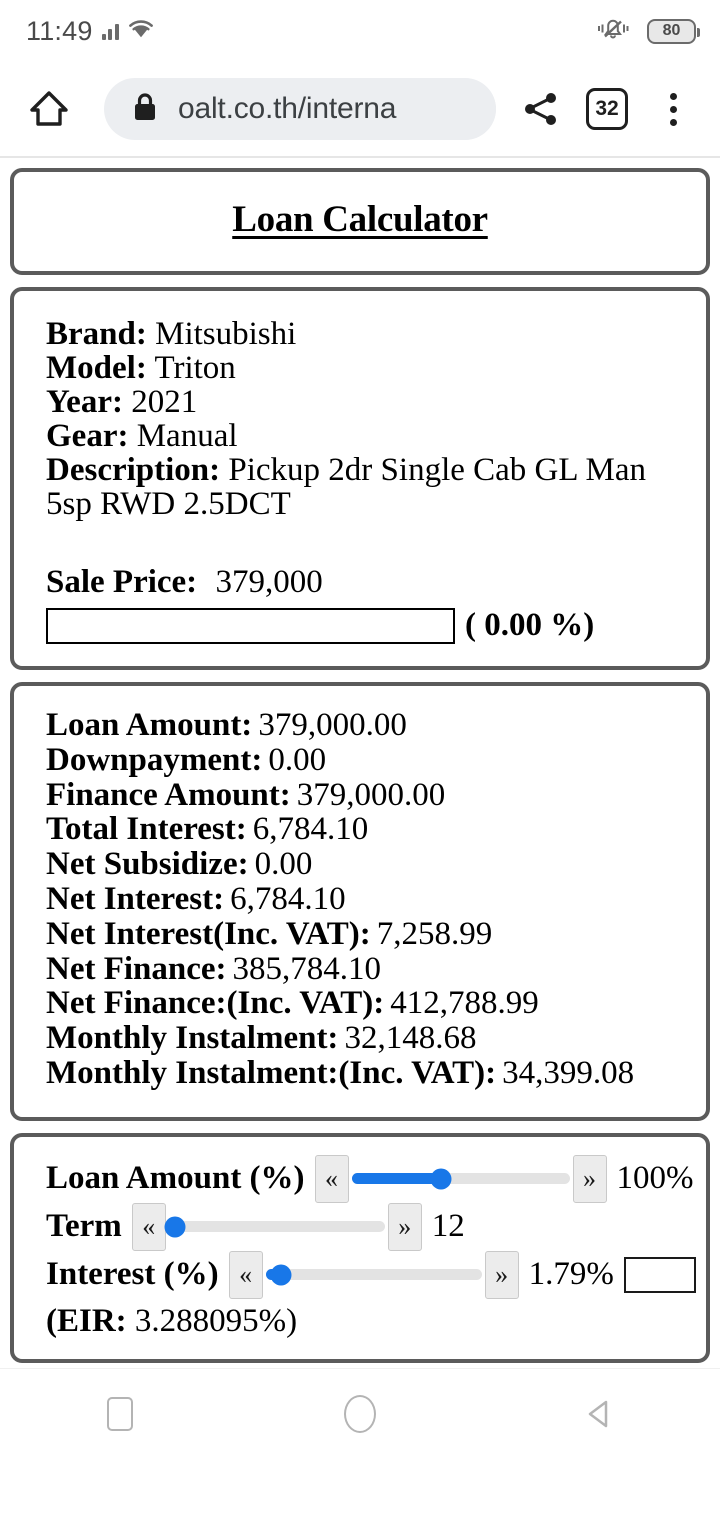 The image size is (720, 1520). I want to click on result-monthly-instalment: Monthly Instalment: 32,148.68, so click(360, 1038).